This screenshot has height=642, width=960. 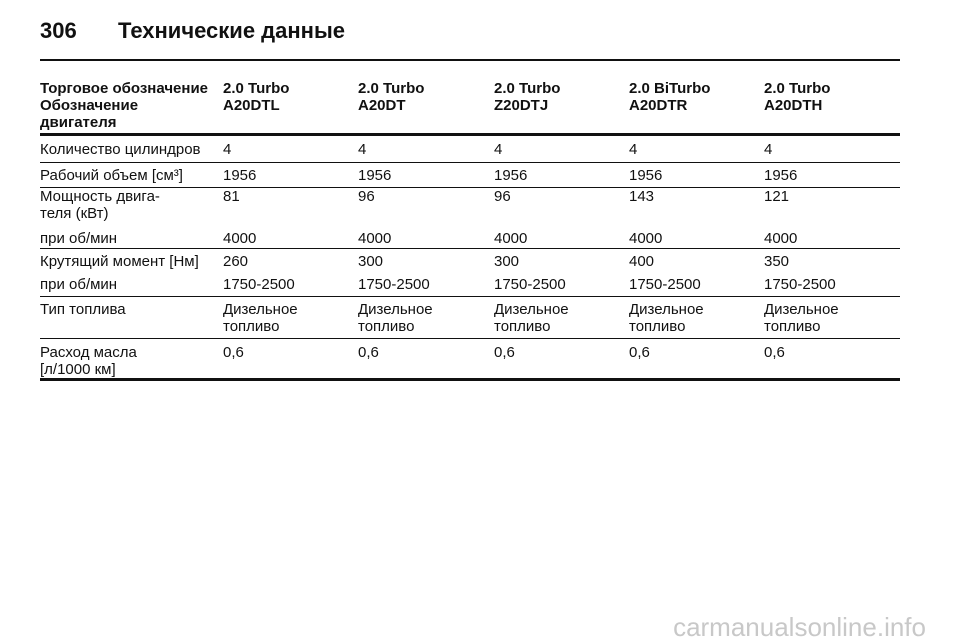 What do you see at coordinates (470, 60) in the screenshot?
I see `header-rule` at bounding box center [470, 60].